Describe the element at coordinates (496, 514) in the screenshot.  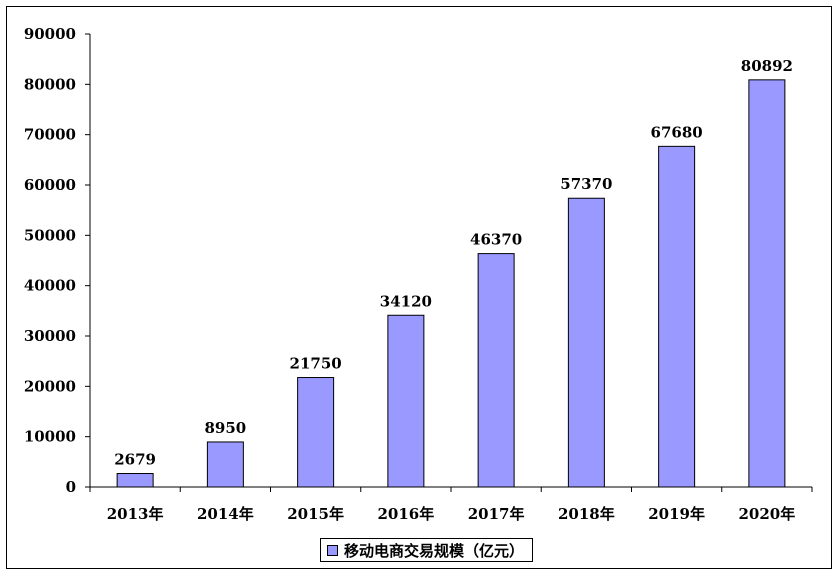
I see `x-tick-label: 2017年` at that location.